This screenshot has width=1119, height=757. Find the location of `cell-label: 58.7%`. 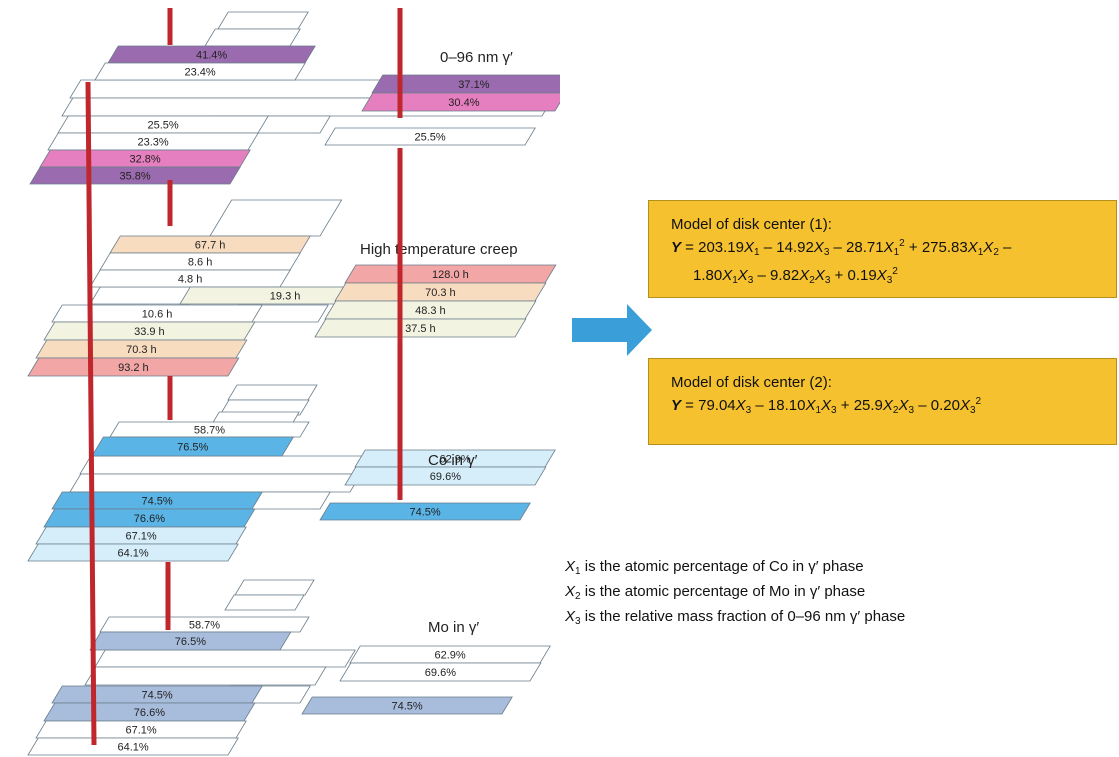

cell-label: 58.7% is located at coordinates (204, 625).